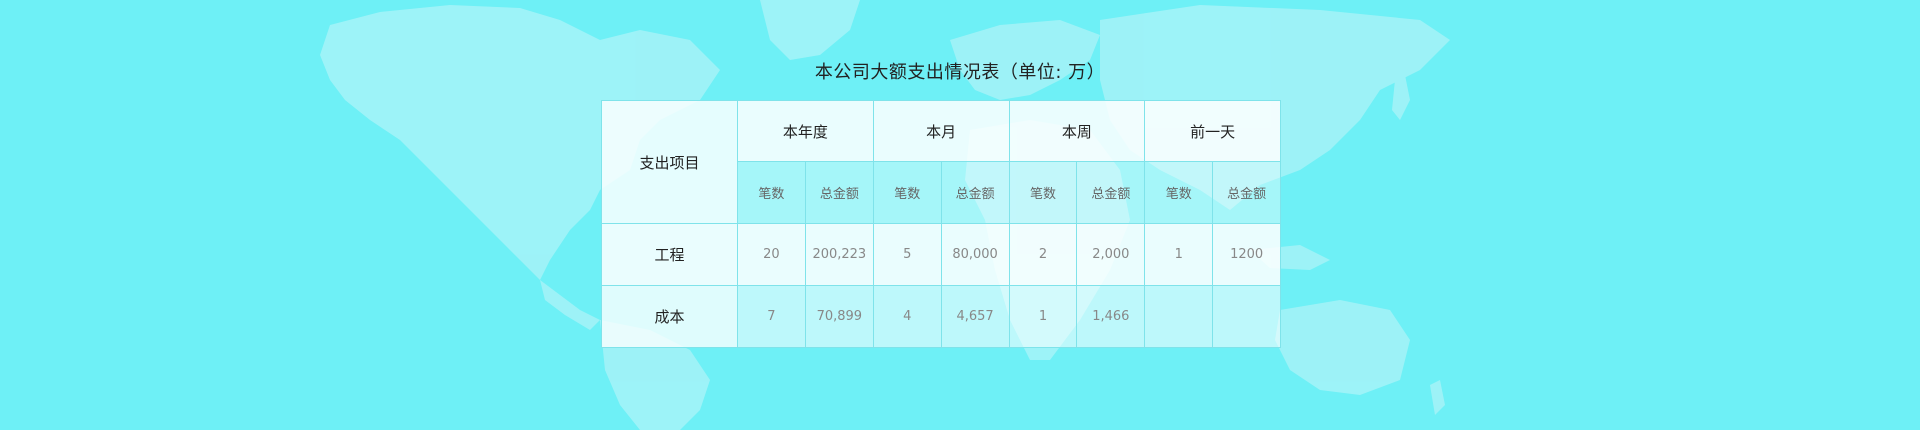  What do you see at coordinates (669, 316) in the screenshot?
I see `row-item-label: 成本` at bounding box center [669, 316].